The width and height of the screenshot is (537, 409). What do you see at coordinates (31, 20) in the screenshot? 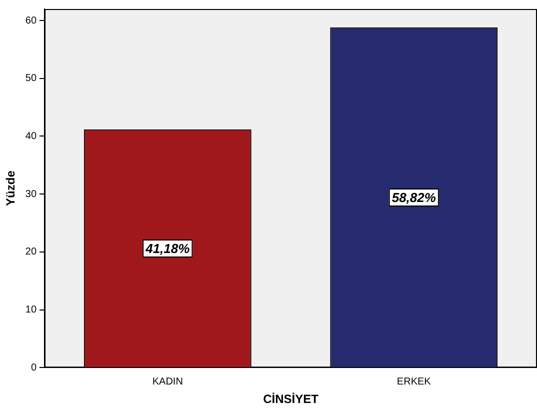
I see `y-tick-label: 60` at bounding box center [31, 20].